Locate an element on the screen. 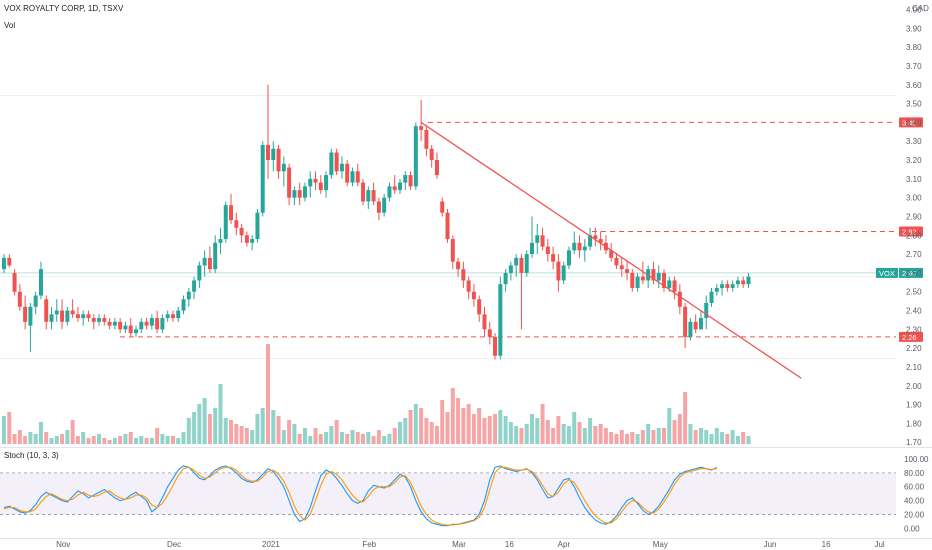  time-tick-label: May is located at coordinates (660, 544).